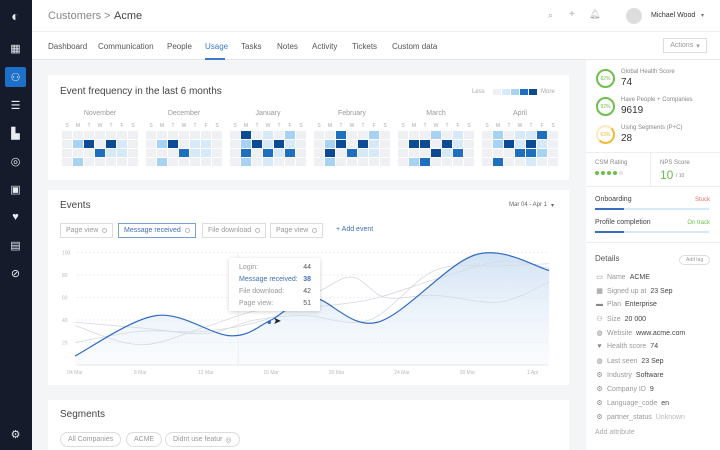 The height and width of the screenshot is (450, 720). What do you see at coordinates (325, 46) in the screenshot?
I see `tab-activity: Activity` at bounding box center [325, 46].